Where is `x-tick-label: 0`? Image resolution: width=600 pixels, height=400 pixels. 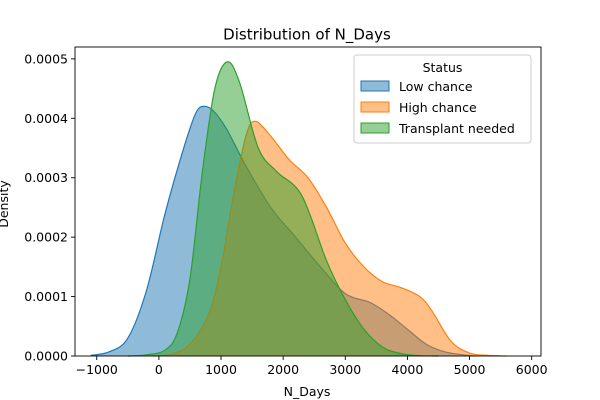
x-tick-label: 0 is located at coordinates (159, 369).